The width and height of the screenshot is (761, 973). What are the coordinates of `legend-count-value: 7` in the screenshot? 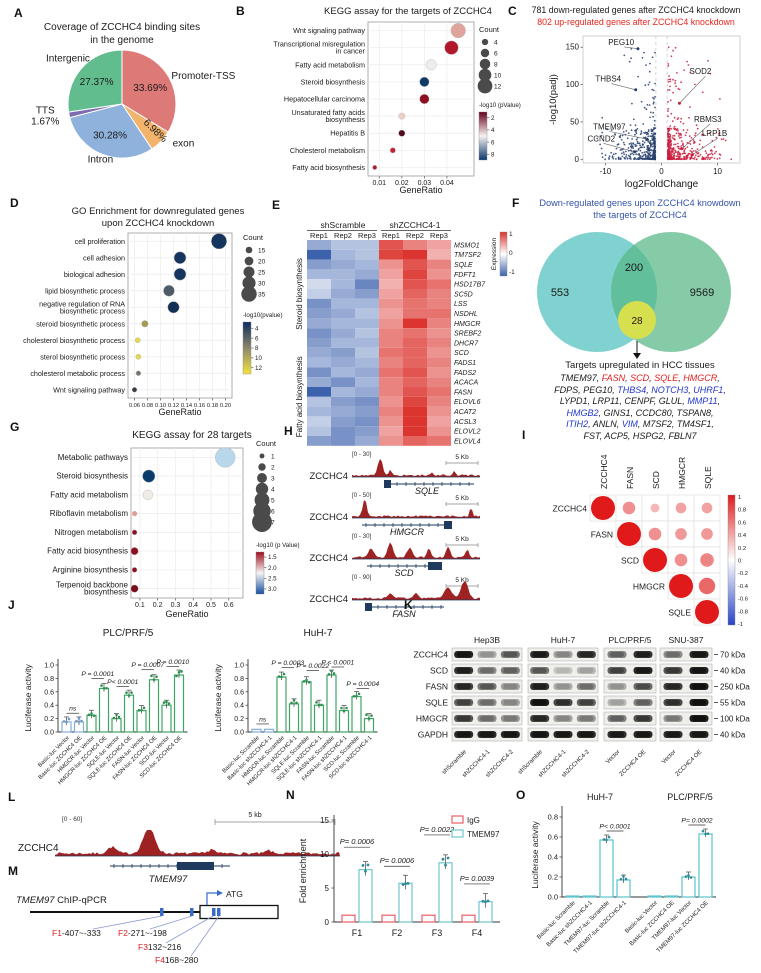 It's located at (273, 522).